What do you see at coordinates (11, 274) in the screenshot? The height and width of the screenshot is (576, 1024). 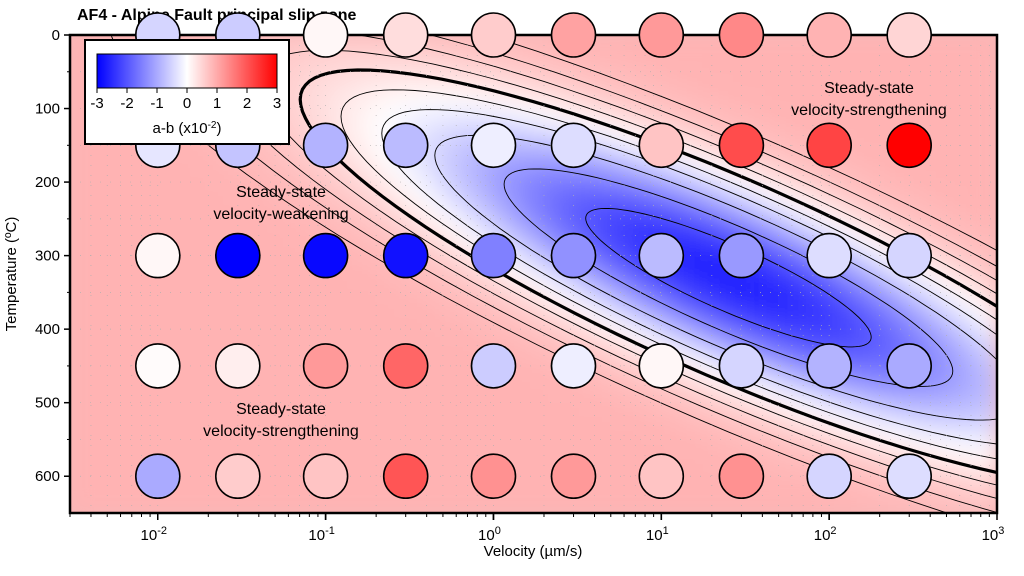 I see `y-axis-label: Temperature (ºC)` at bounding box center [11, 274].